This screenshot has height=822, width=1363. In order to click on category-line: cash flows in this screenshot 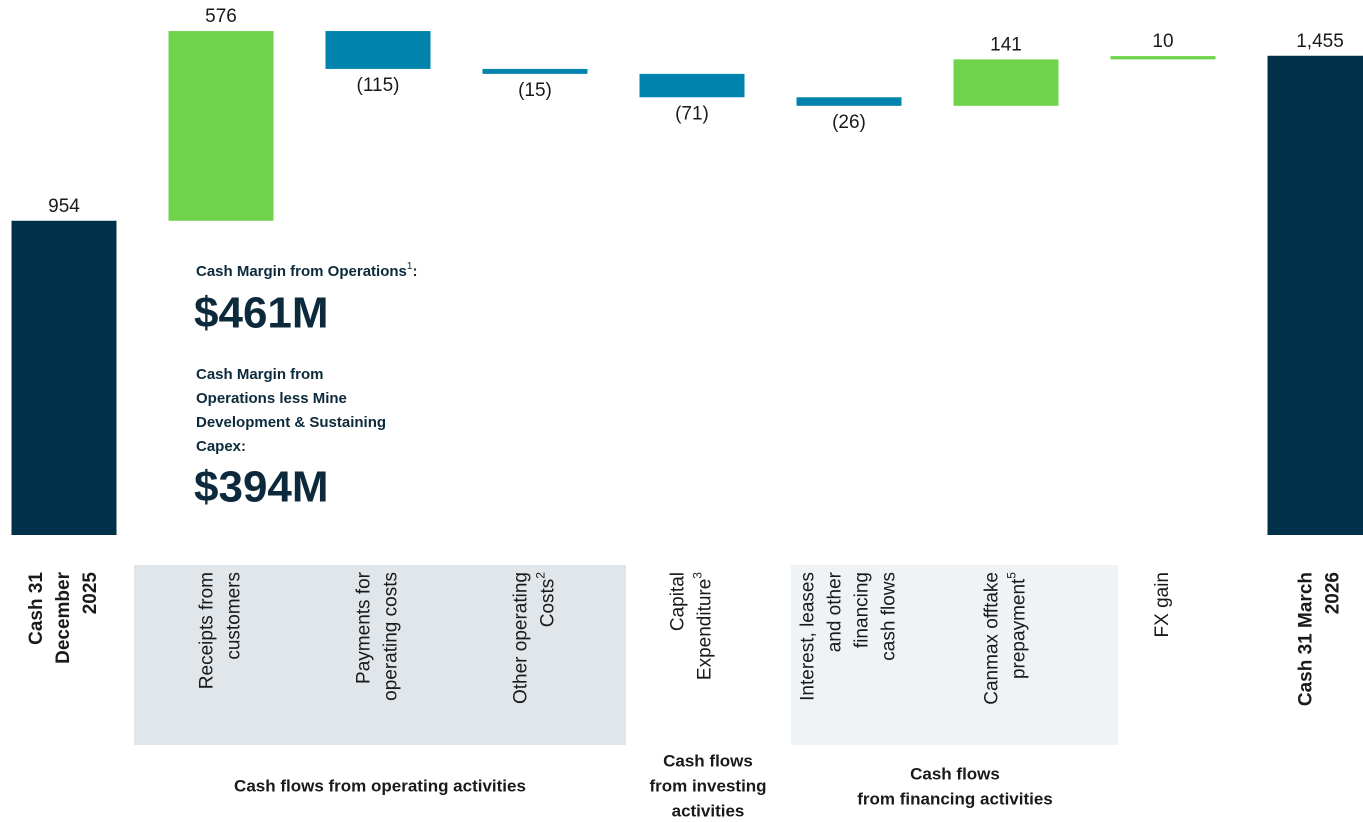, I will do `click(889, 616)`.